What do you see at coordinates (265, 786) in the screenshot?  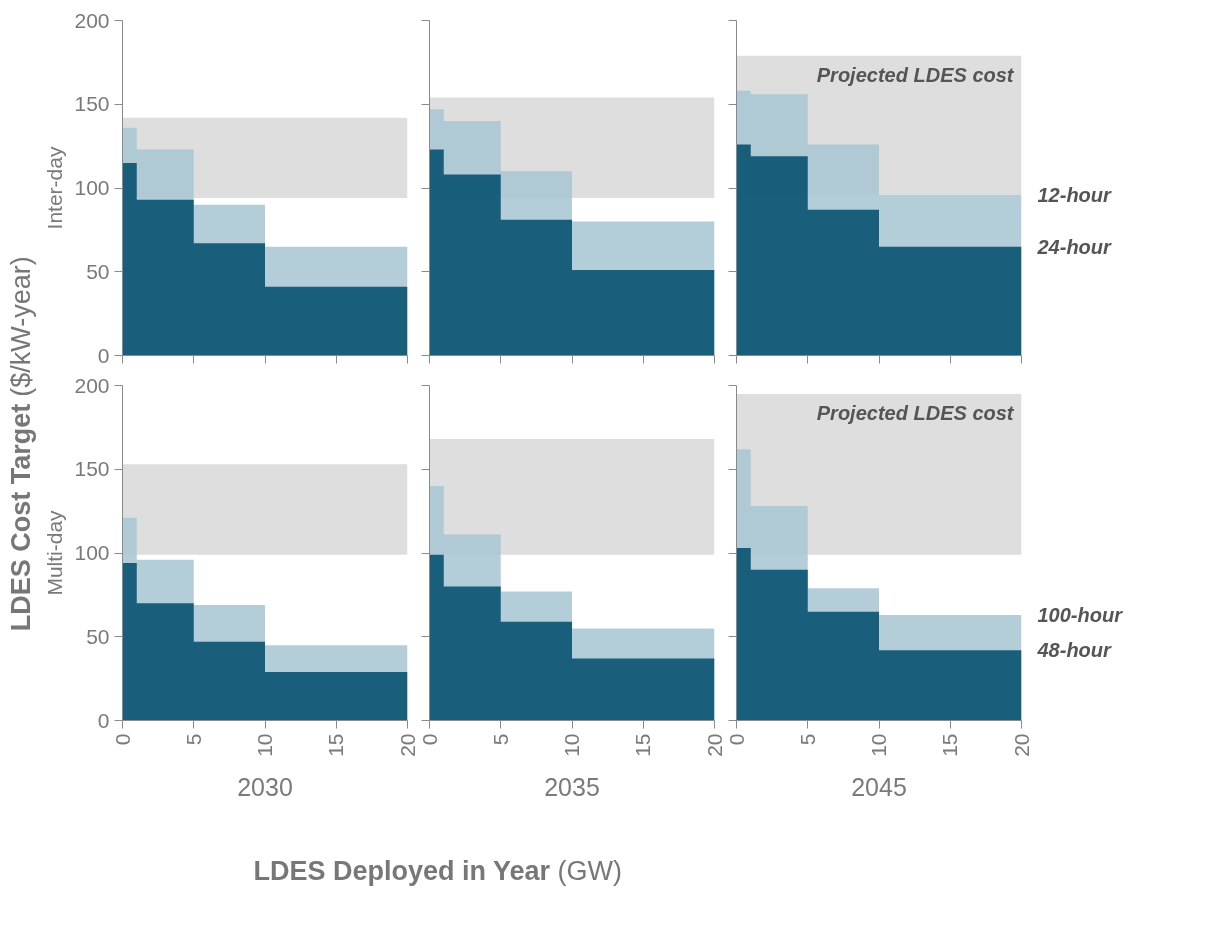 I see `x-axis-title: 2030` at bounding box center [265, 786].